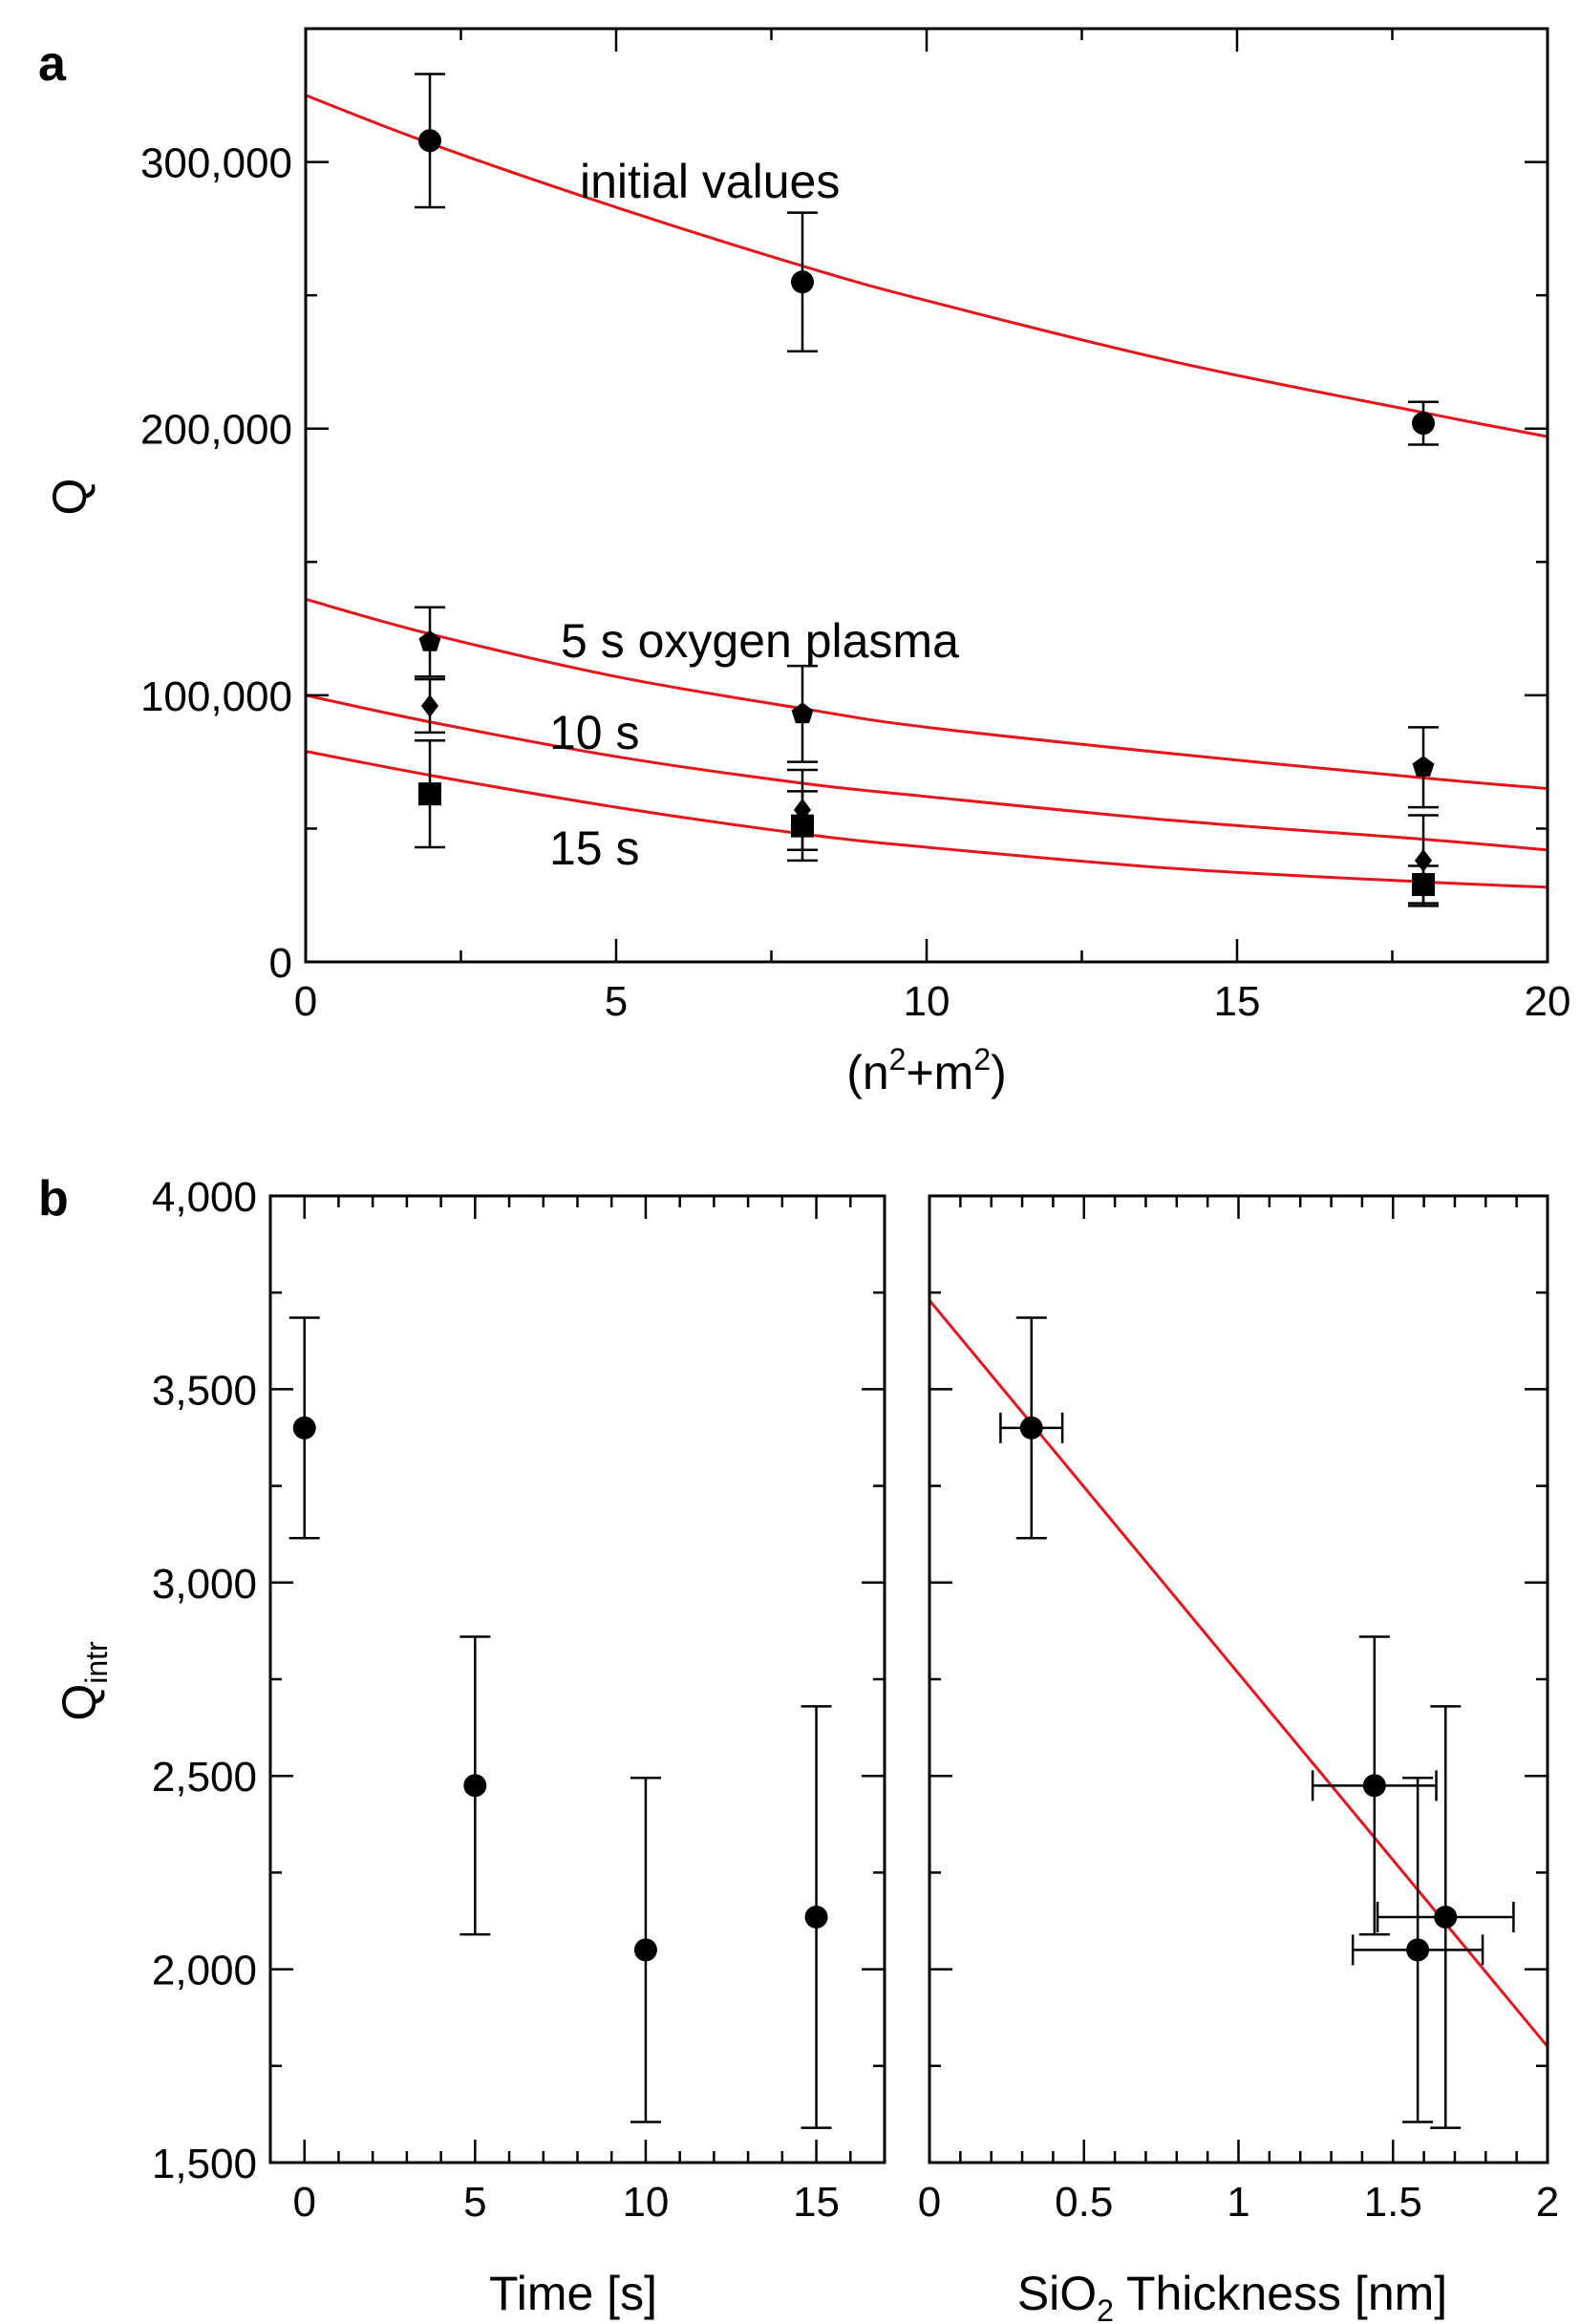  I want to click on panel-b-thickness-fit-line, so click(1238, 1673).